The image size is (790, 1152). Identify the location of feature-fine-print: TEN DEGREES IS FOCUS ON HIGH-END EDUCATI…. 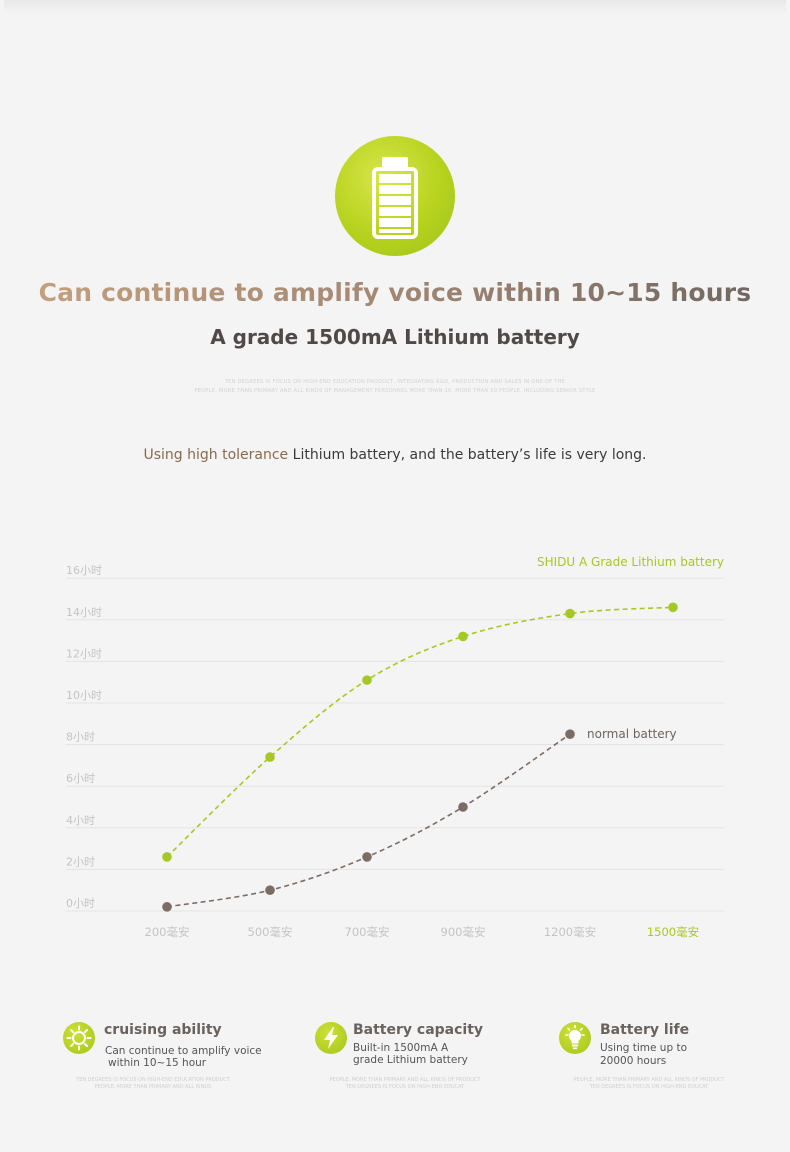
(153, 1080).